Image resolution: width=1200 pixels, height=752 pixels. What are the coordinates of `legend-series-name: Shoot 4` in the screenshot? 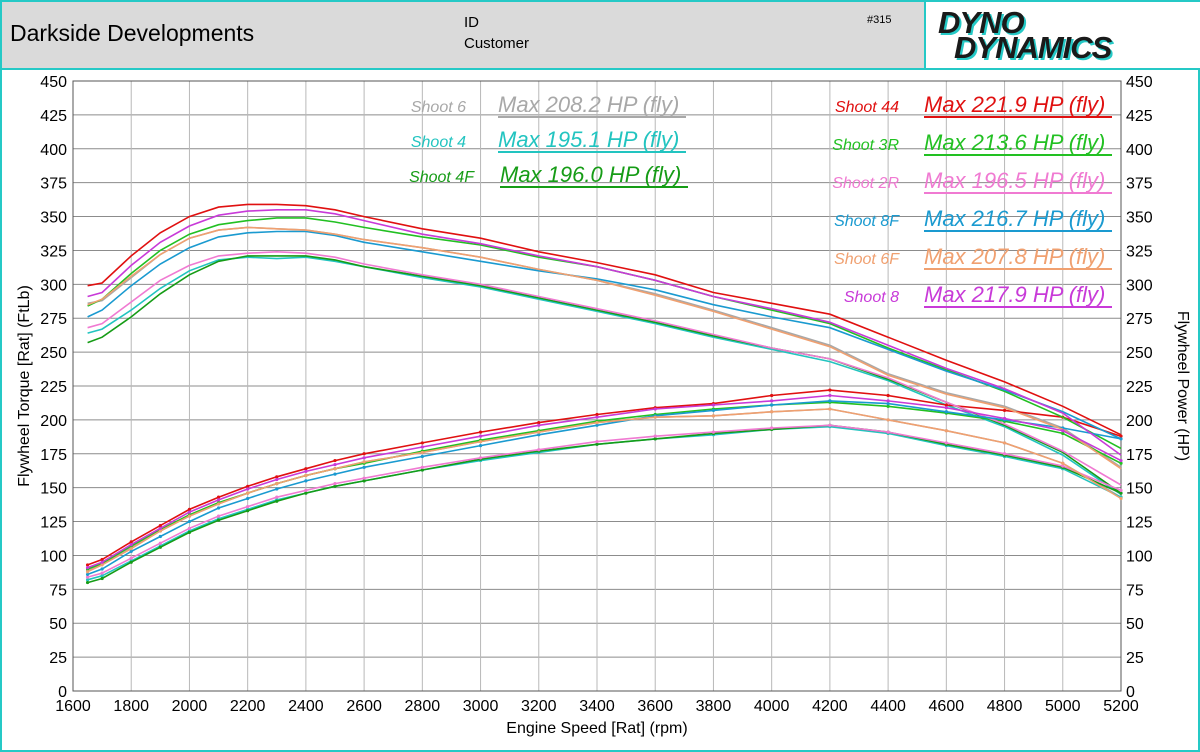 It's located at (438, 142).